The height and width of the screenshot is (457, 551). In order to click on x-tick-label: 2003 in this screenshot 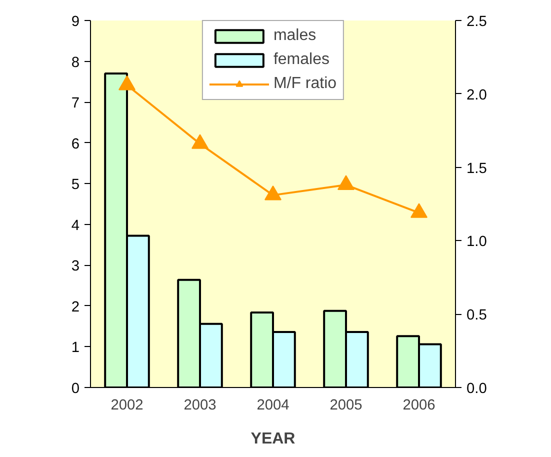, I will do `click(200, 406)`.